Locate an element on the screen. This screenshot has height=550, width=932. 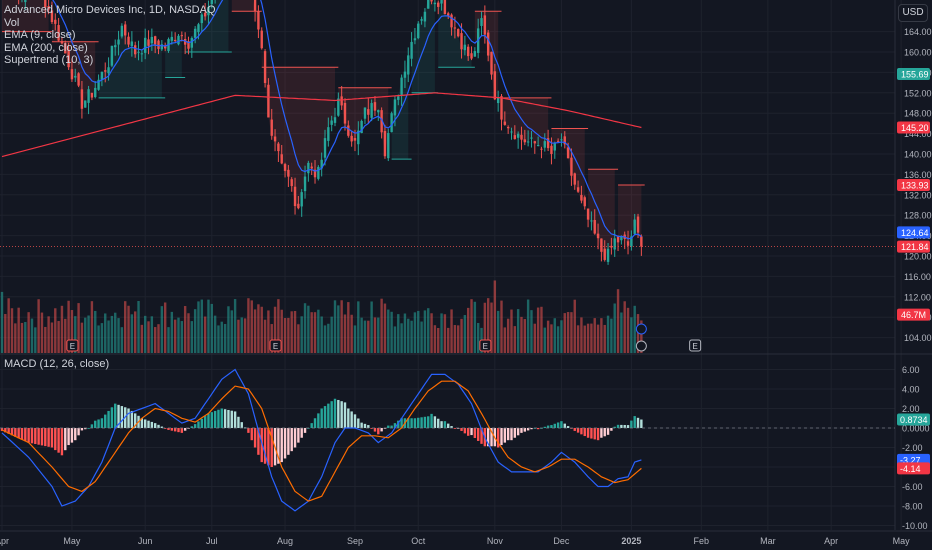
price-tick-label: 112.00 is located at coordinates (917, 297).